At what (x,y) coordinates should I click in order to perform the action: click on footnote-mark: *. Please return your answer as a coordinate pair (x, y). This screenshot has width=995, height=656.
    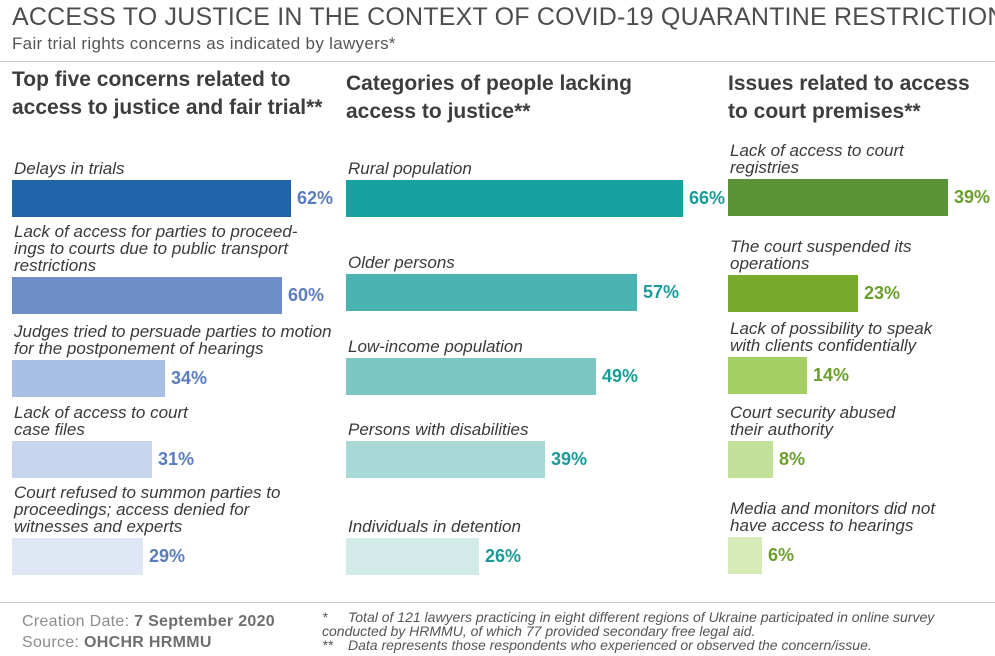
    Looking at the image, I should click on (325, 617).